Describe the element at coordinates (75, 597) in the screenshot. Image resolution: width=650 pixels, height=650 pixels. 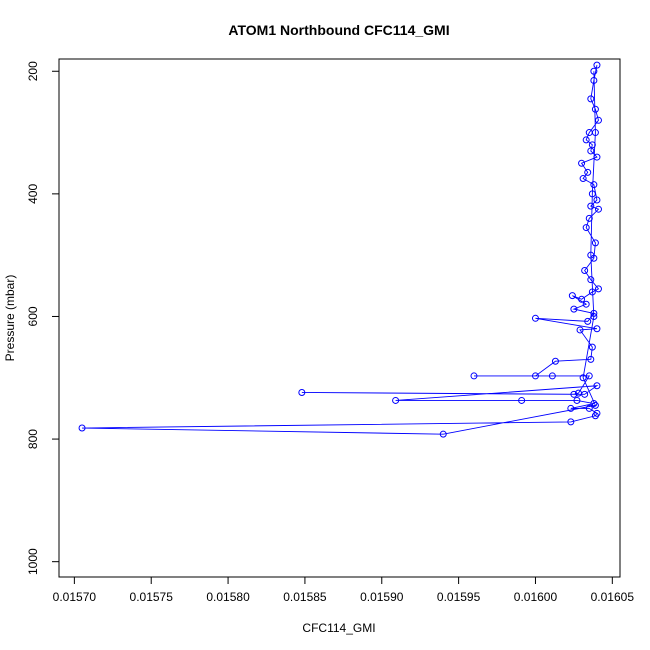
I see `x-tick-label: 0.01570` at that location.